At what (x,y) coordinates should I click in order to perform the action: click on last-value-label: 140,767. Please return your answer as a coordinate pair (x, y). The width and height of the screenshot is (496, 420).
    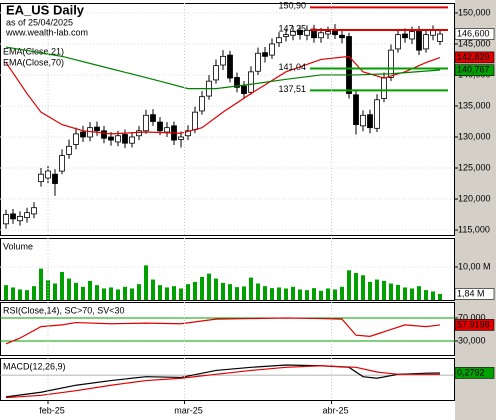
    Looking at the image, I should click on (473, 70).